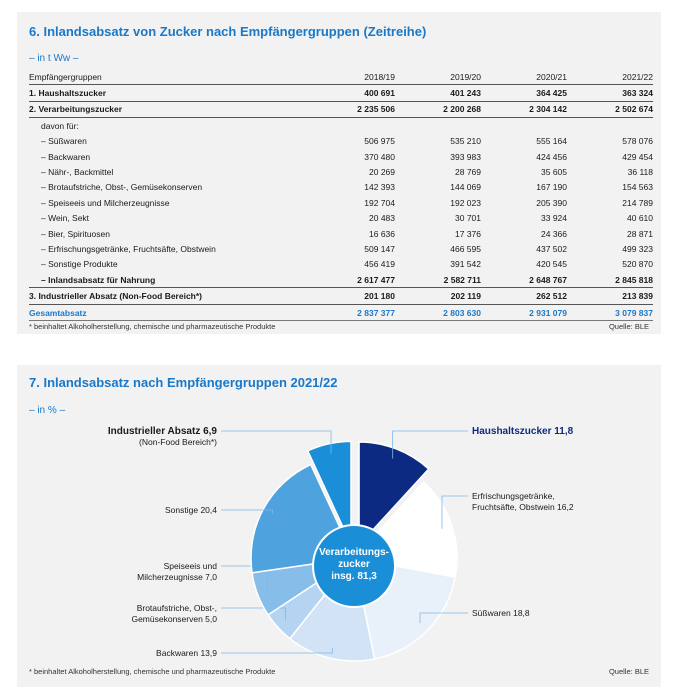 Image resolution: width=678 pixels, height=699 pixels. I want to click on cell-value: 17 376, so click(468, 233).